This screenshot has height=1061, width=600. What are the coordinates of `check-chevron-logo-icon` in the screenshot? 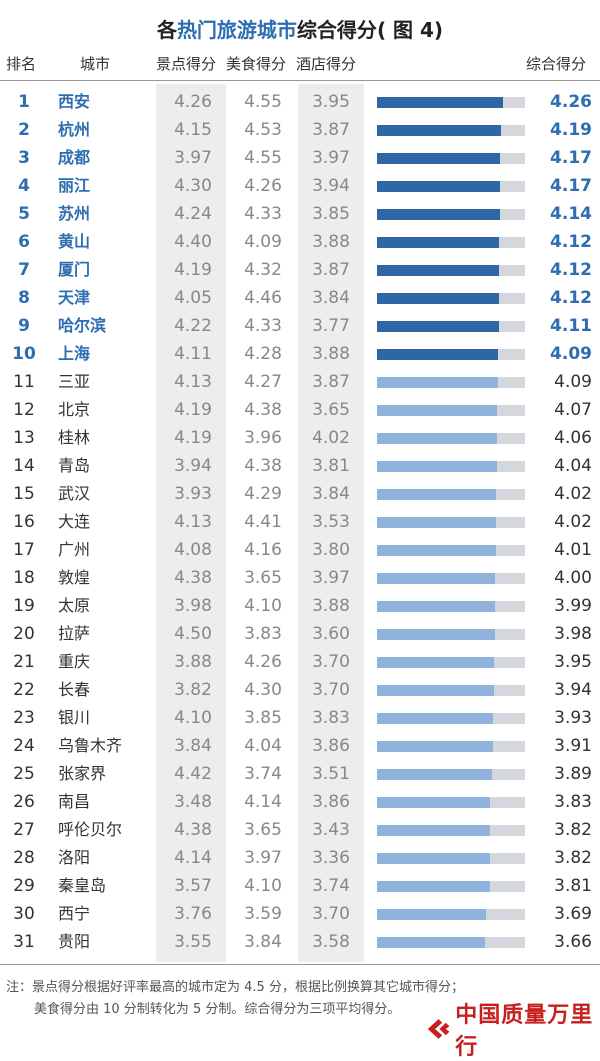 It's located at (438, 1029).